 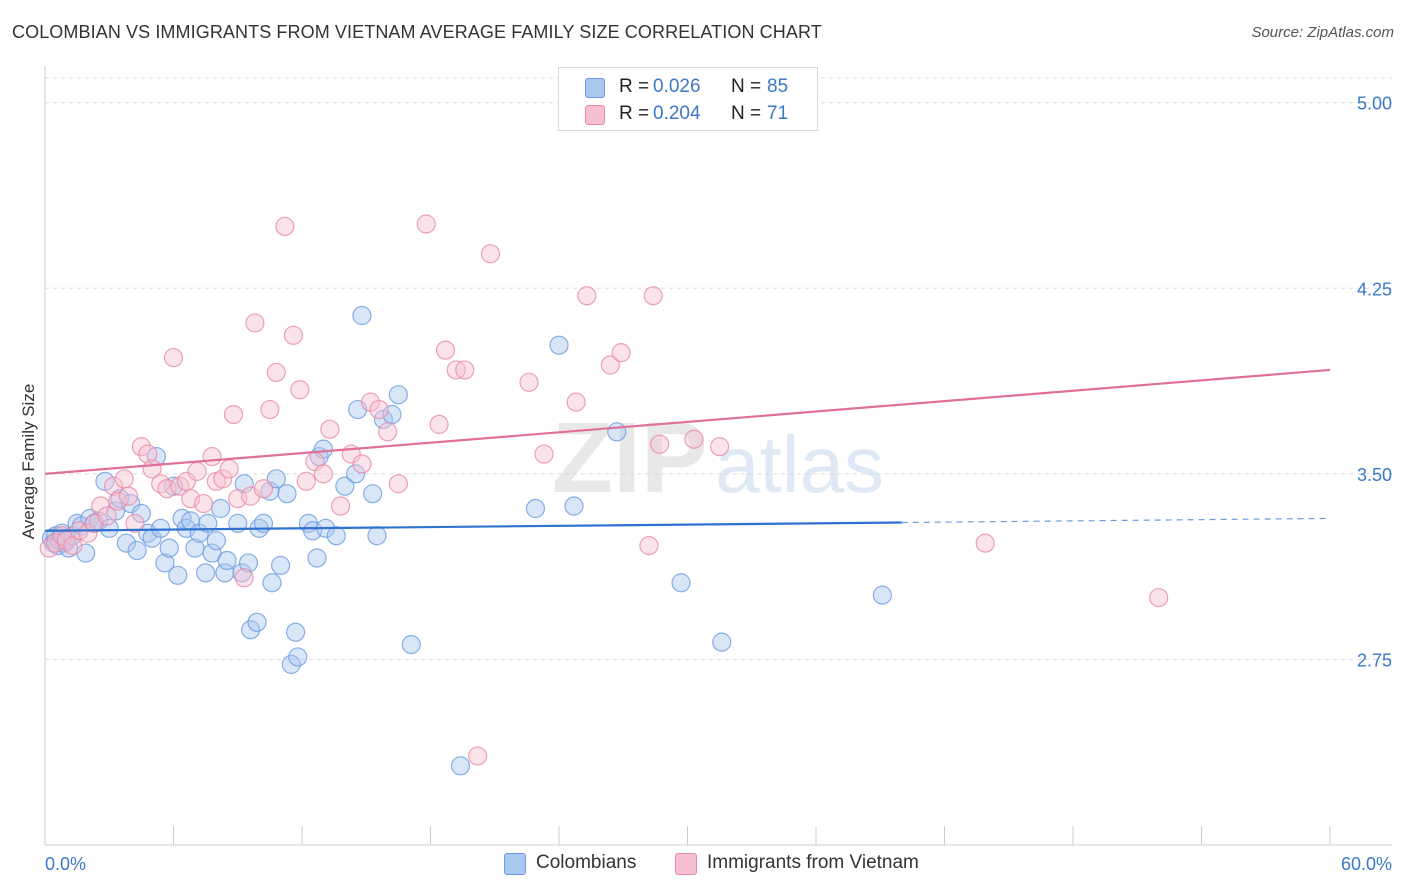 What do you see at coordinates (630, 458) in the screenshot?
I see `watermark-zip: ZIP` at bounding box center [630, 458].